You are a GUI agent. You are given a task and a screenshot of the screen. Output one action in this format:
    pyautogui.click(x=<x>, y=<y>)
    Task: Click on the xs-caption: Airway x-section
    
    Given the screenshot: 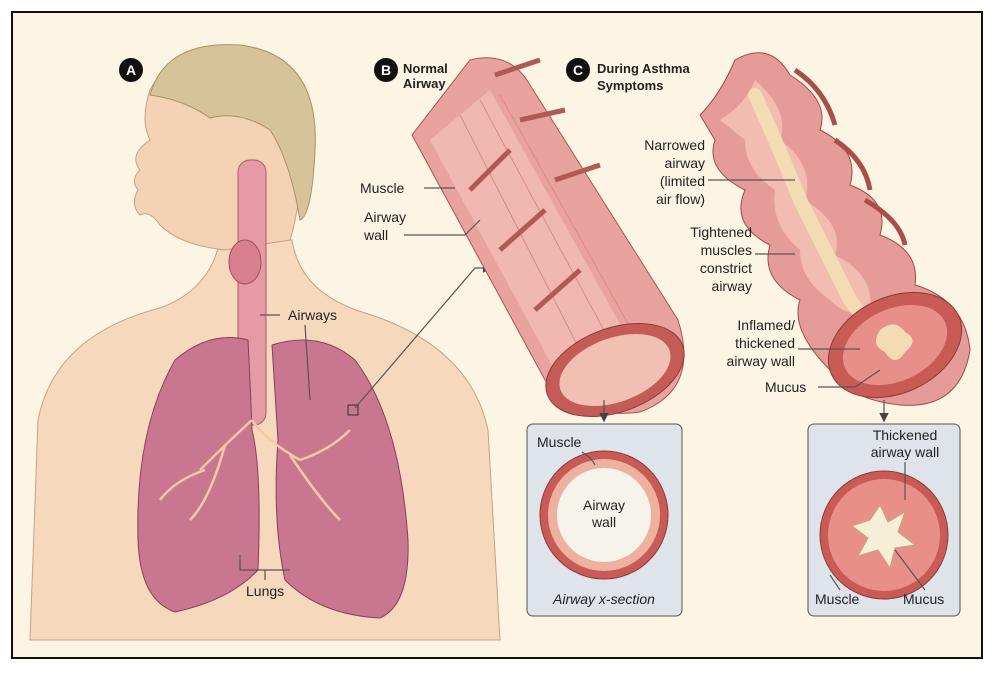 What is the action you would take?
    pyautogui.click(x=603, y=599)
    